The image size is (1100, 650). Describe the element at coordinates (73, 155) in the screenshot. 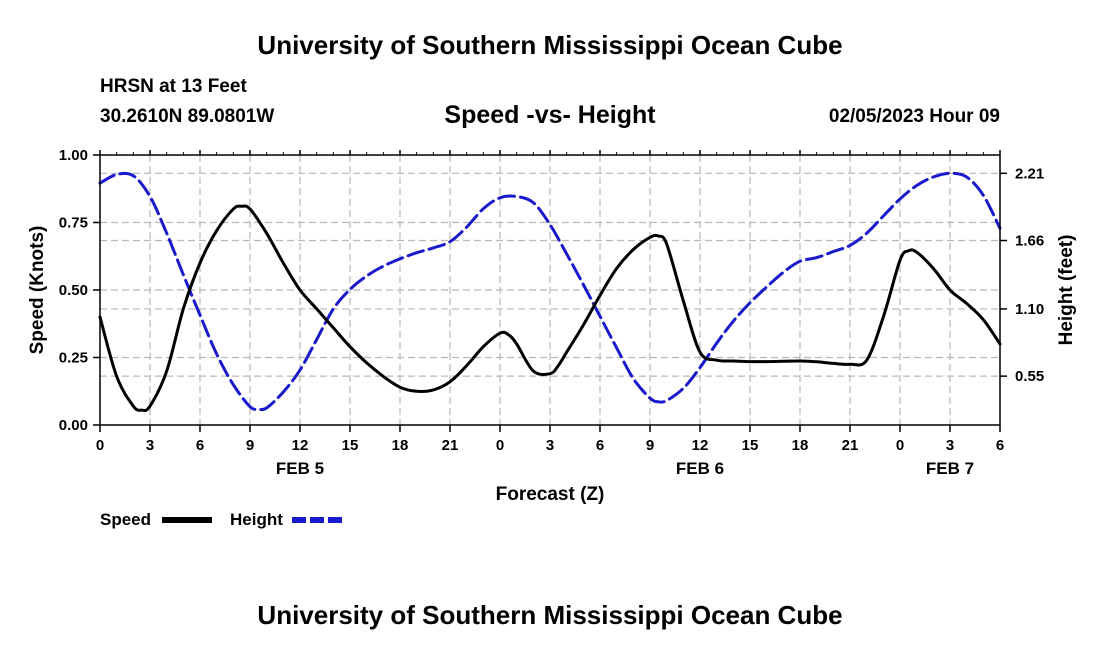

I see `y-tick-label: 1.00` at that location.